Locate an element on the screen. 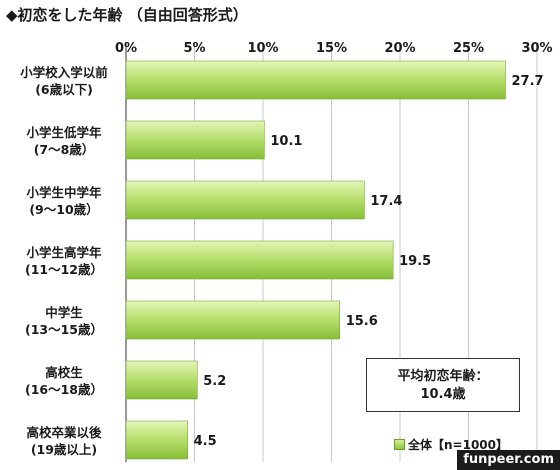 The image size is (560, 470). category-label: 小学校入学以前 is located at coordinates (63, 72).